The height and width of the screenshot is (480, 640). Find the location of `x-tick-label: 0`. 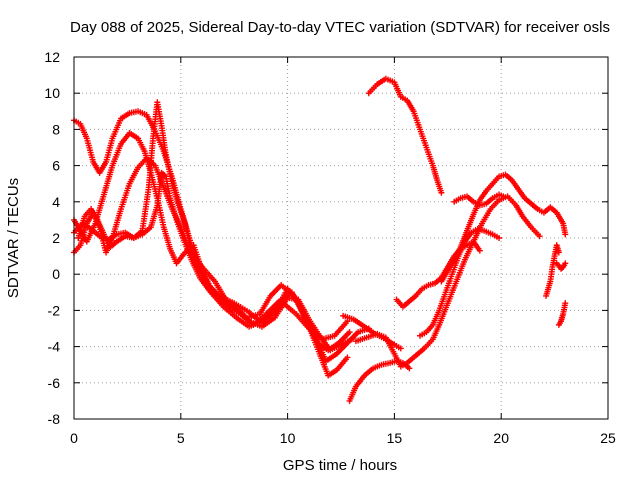

x-tick-label: 0 is located at coordinates (74, 438).